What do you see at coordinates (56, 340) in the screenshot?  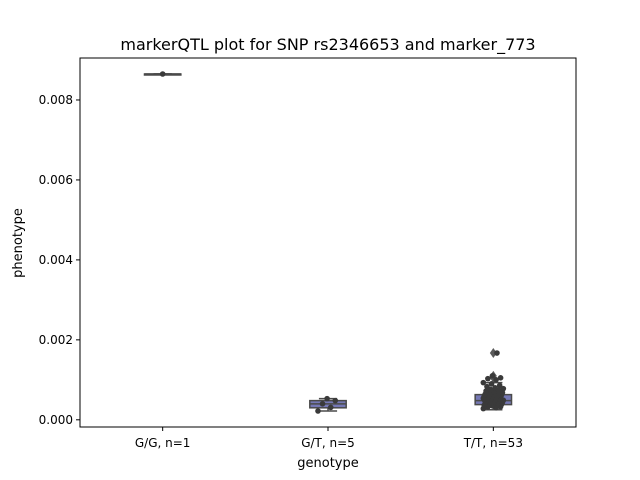 I see `y-tick-label: 0.002` at bounding box center [56, 340].